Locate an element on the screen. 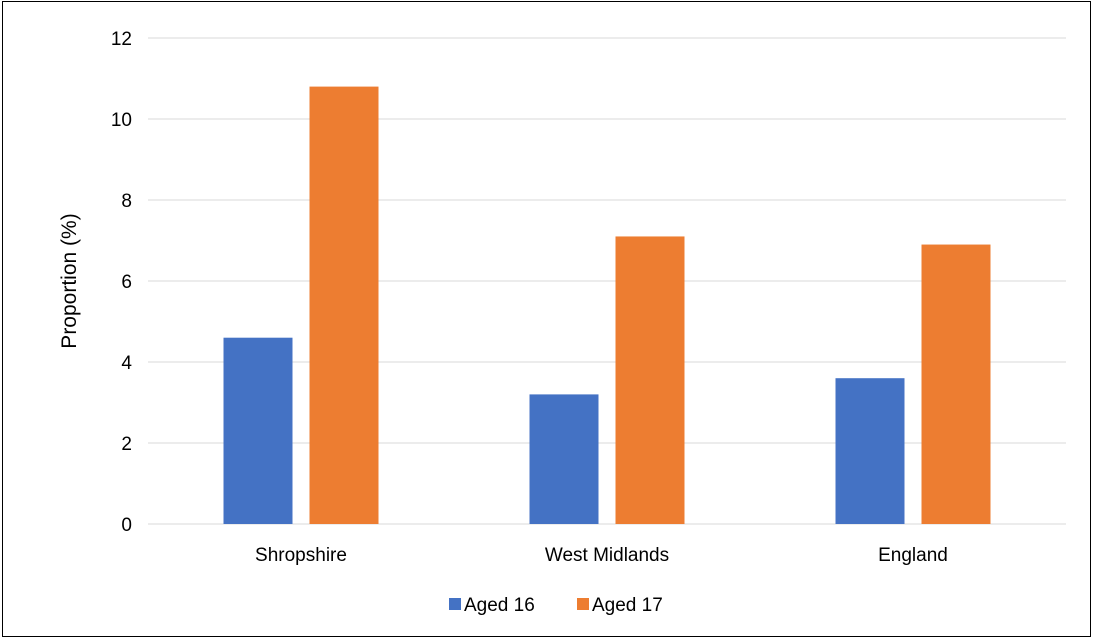 This screenshot has height=637, width=1094. y-tick-label: 0 is located at coordinates (126, 525).